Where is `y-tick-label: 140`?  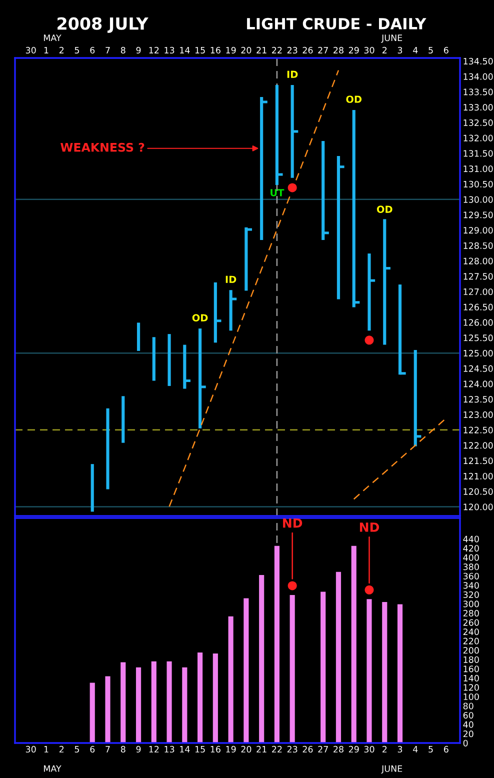 y-tick-label: 140 is located at coordinates (471, 678).